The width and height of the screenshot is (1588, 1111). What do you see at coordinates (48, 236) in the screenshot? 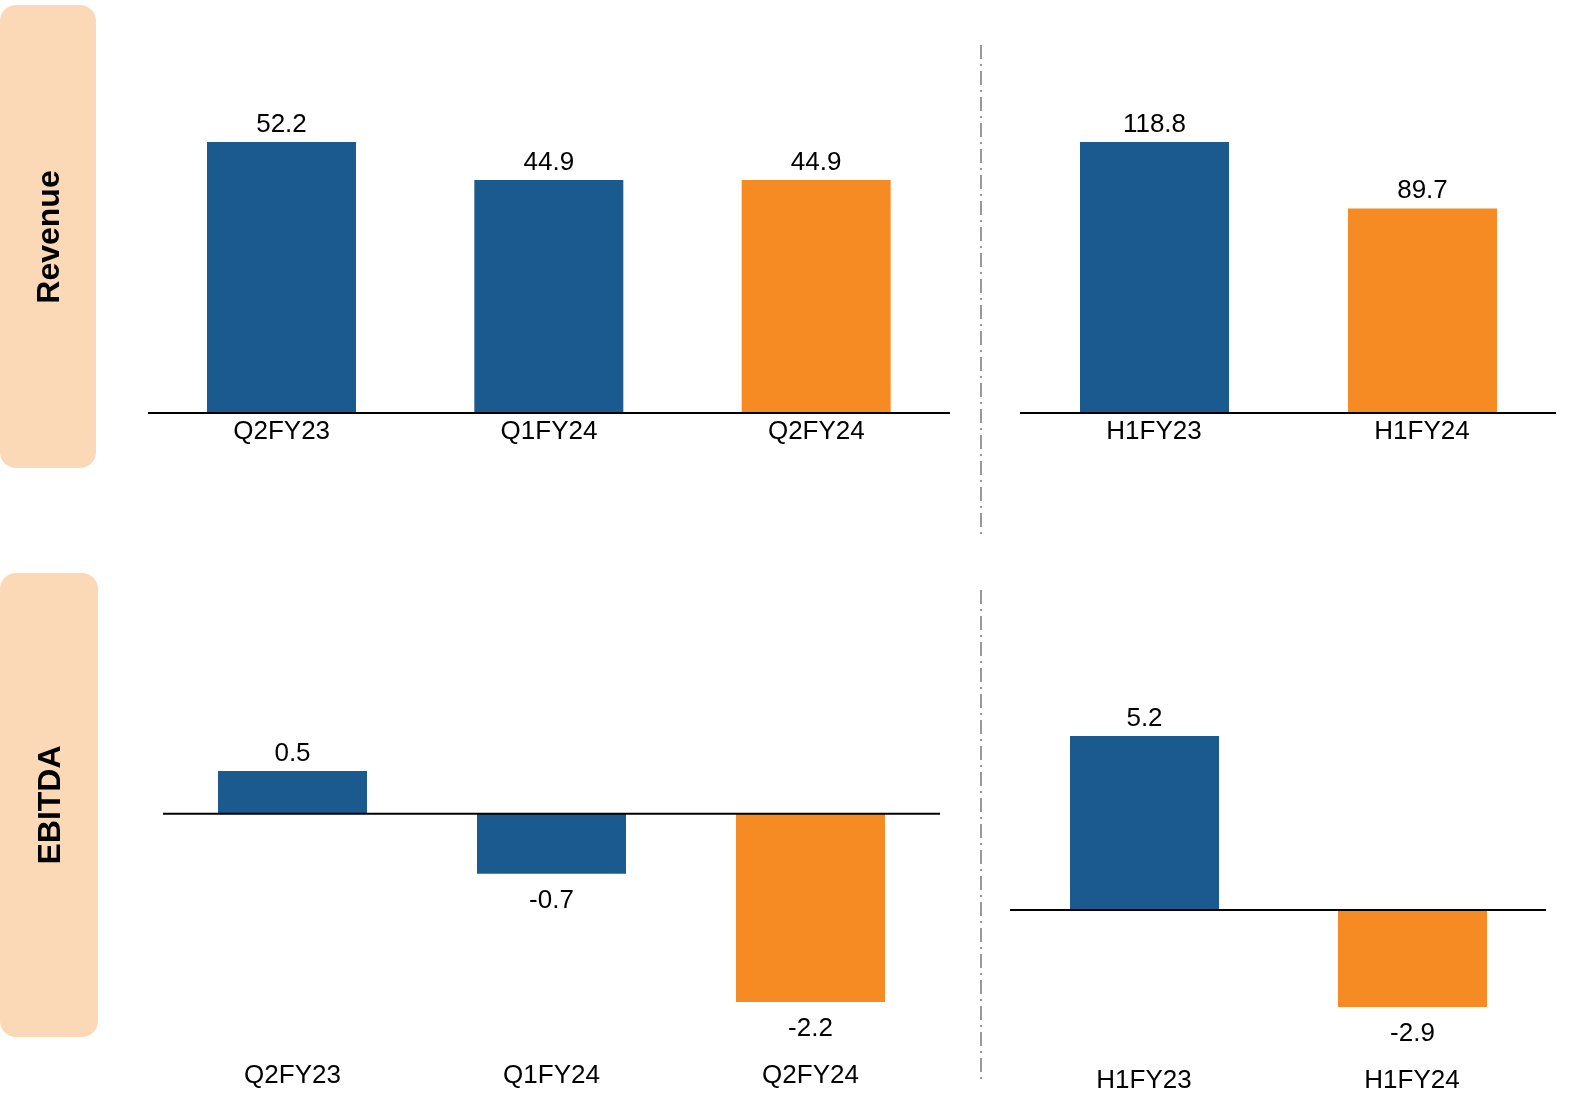
I see `y-axis-title: Revenue` at bounding box center [48, 236].